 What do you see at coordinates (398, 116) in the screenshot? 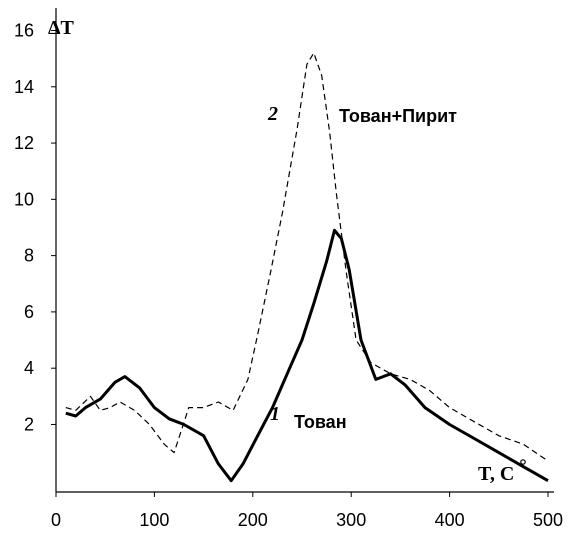
I see `series-2-label: Тован+Пирит` at bounding box center [398, 116].